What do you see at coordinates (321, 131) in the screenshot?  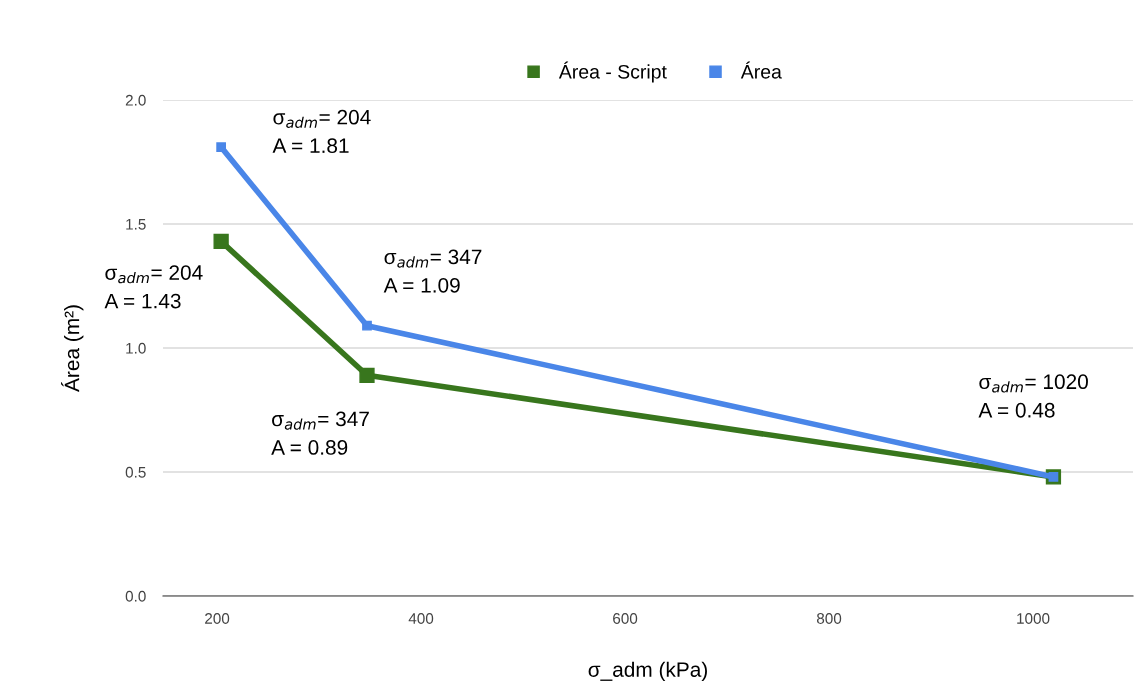 I see `annotation: σ$_{adm}$= 204 A = 1.81` at bounding box center [321, 131].